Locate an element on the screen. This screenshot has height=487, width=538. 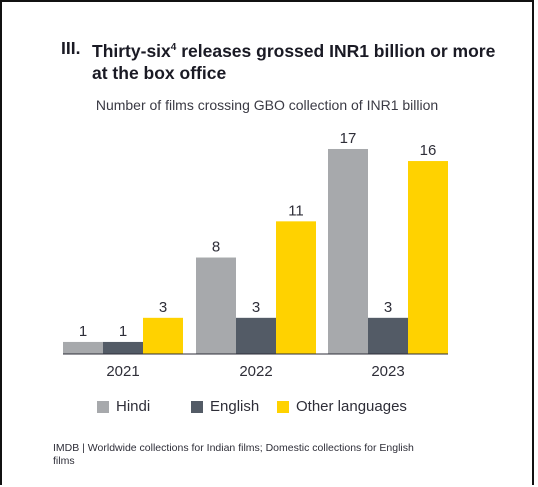
legend-label: Other languages is located at coordinates (351, 406).